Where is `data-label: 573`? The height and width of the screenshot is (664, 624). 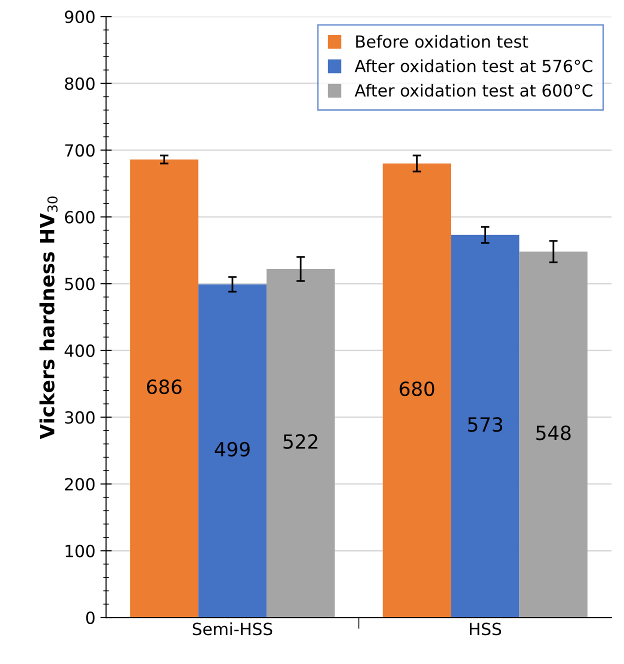 data-label: 573 is located at coordinates (485, 424).